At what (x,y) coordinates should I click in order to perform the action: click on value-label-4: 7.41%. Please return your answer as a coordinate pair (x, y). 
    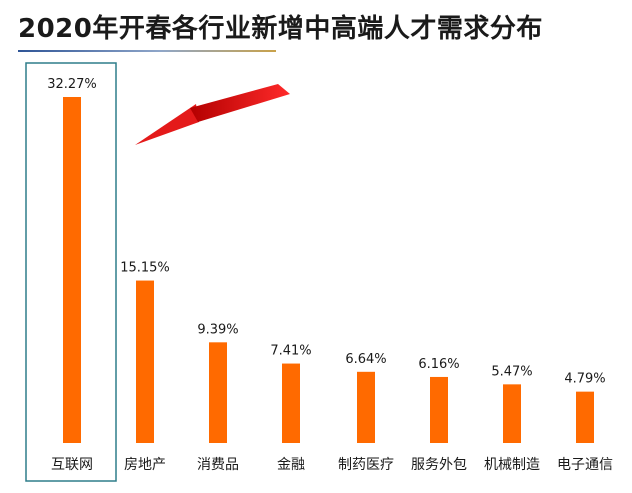
    Looking at the image, I should click on (290, 351).